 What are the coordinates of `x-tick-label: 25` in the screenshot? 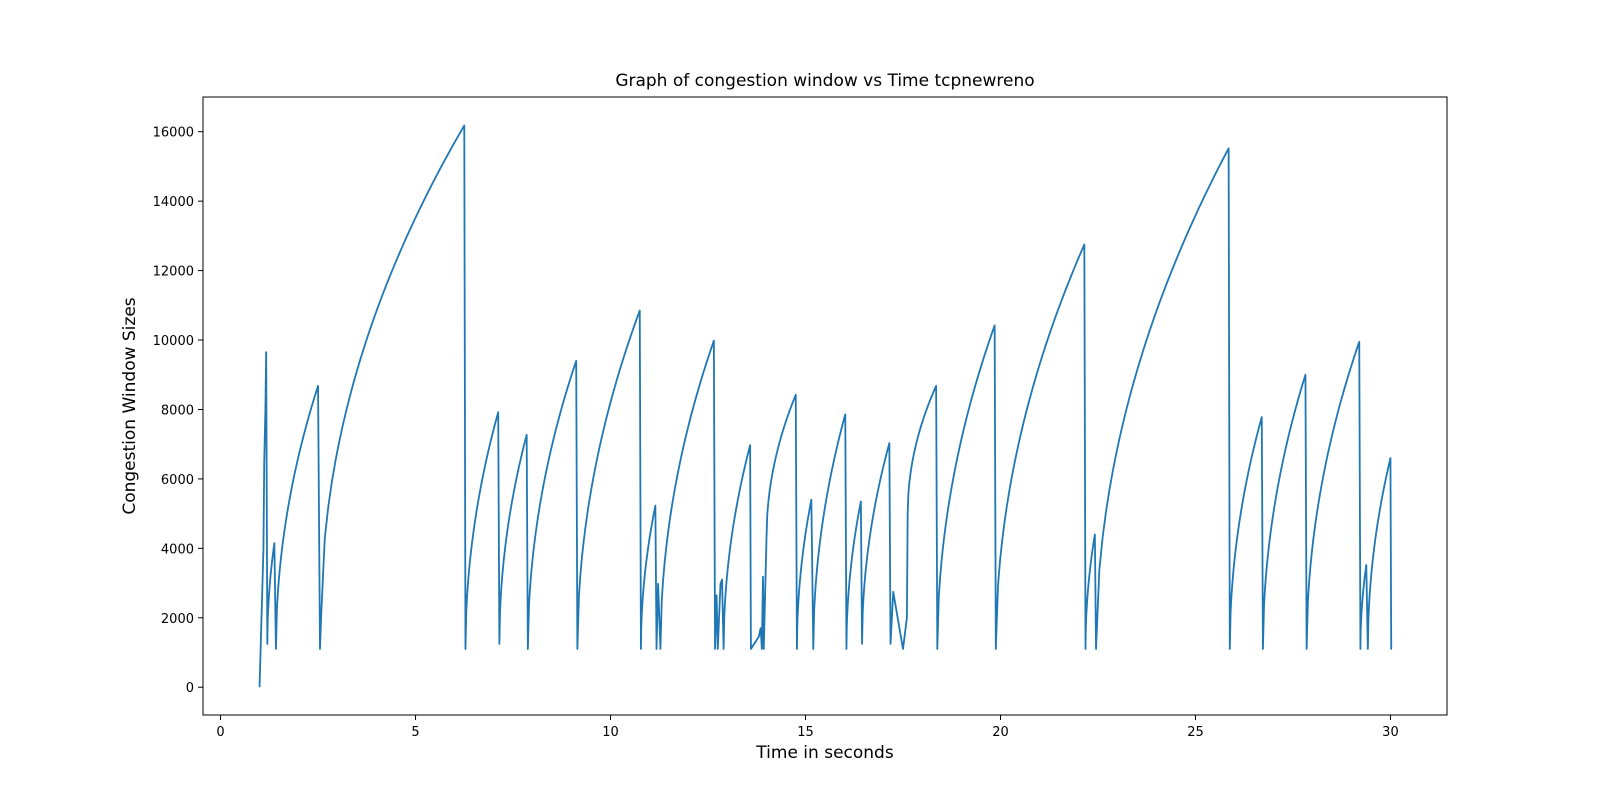 It's located at (1195, 732).